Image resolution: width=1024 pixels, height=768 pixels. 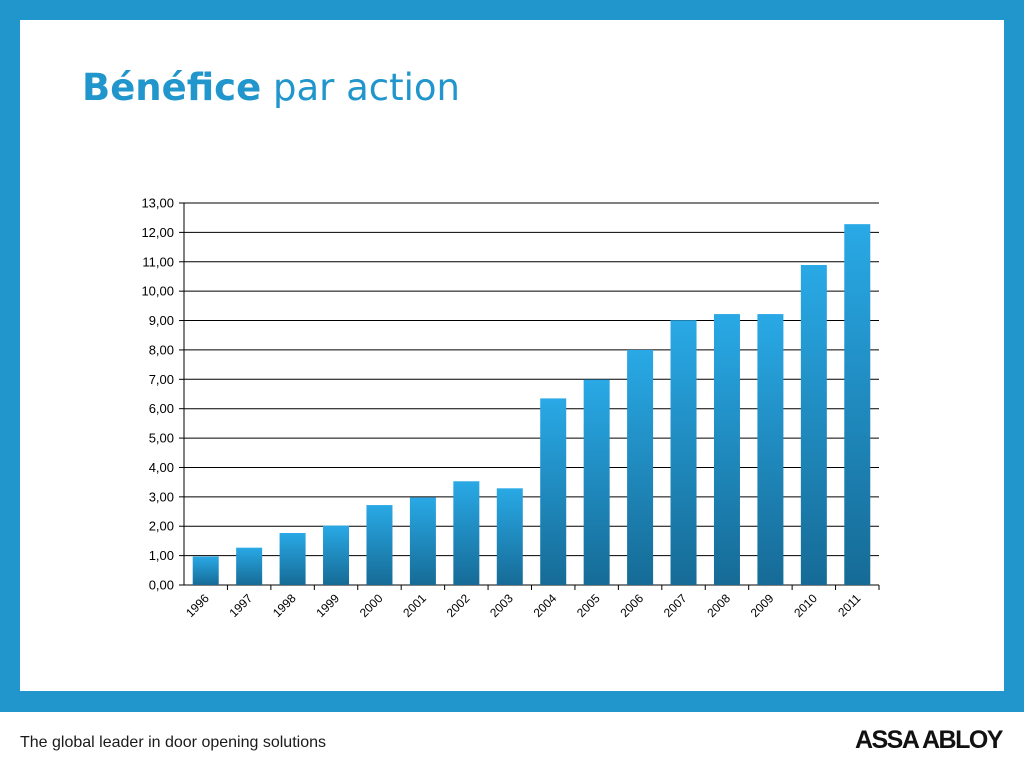 I want to click on bar-2004, so click(x=553, y=491).